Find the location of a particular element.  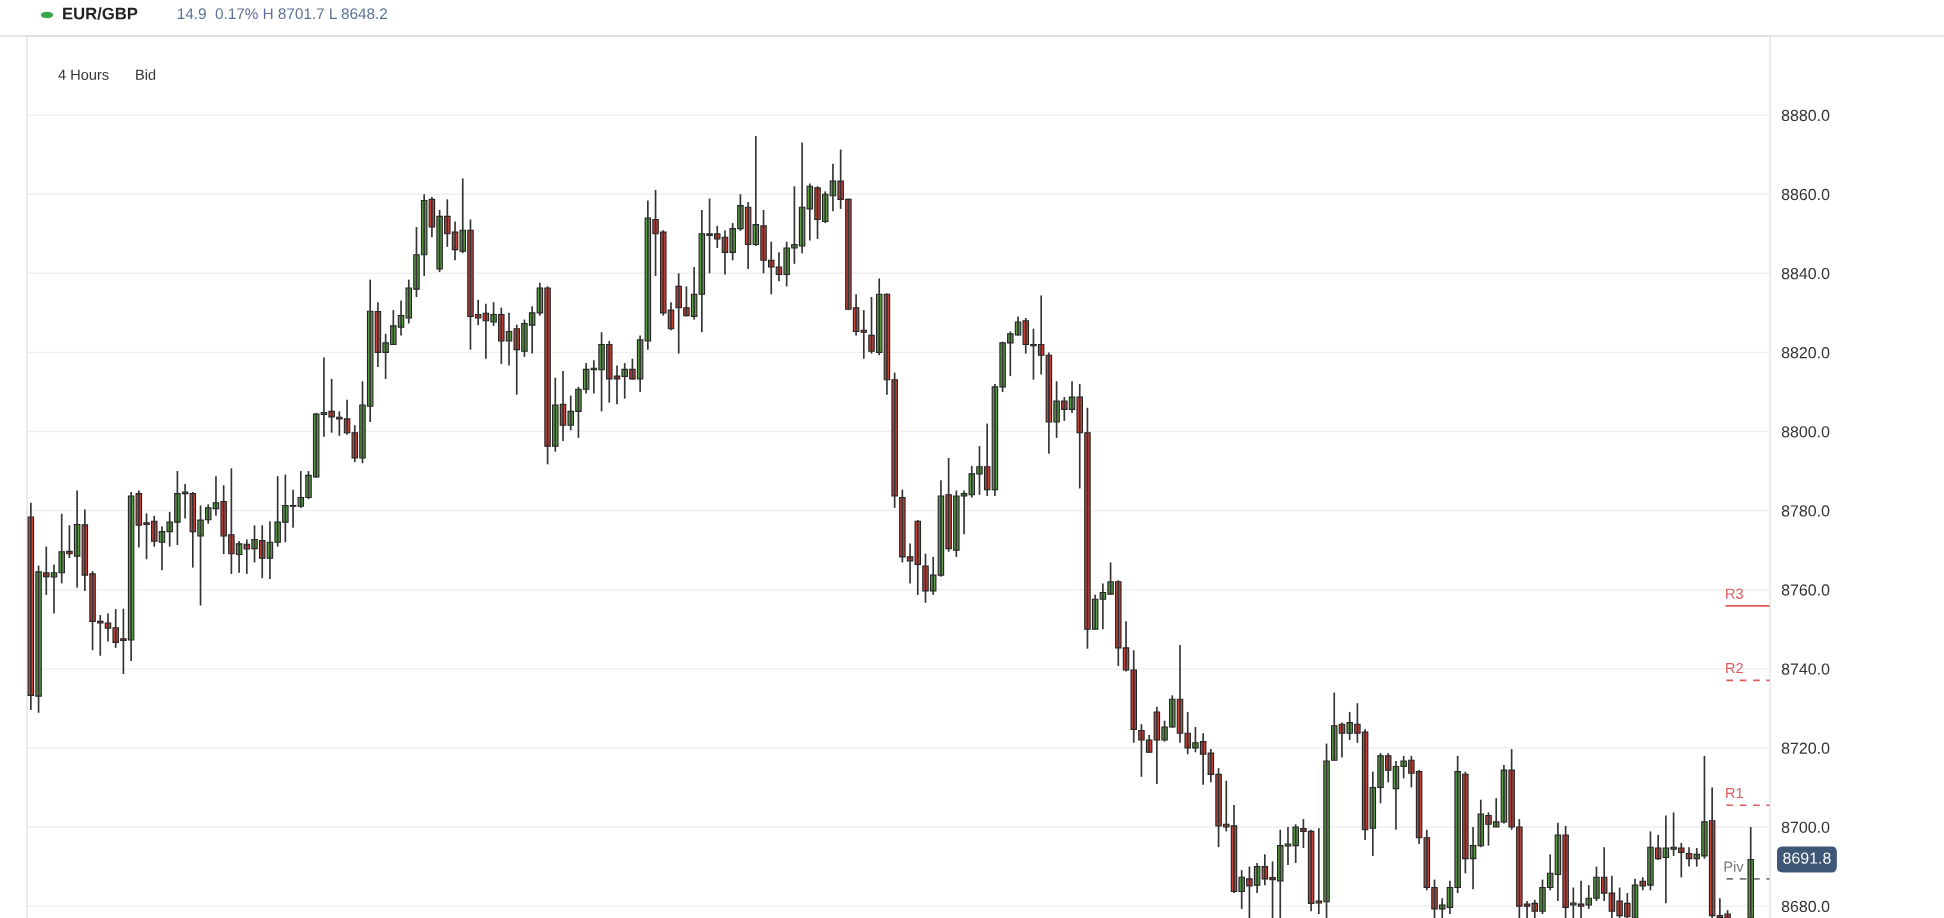

chart-title: EUR/GBP is located at coordinates (100, 13).